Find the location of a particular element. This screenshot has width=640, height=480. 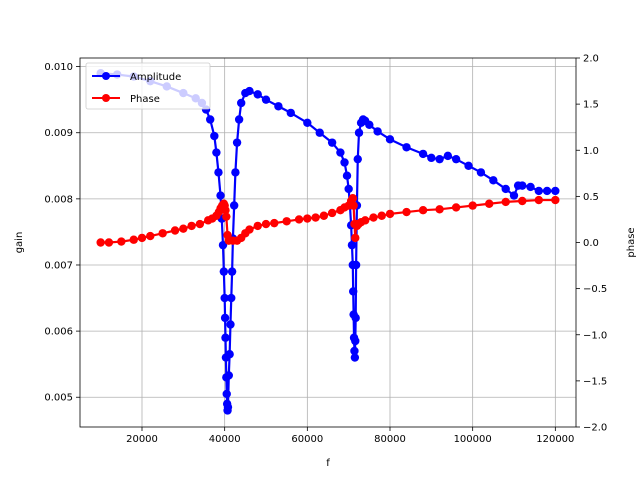

x-tick-label: 120000 is located at coordinates (555, 439).